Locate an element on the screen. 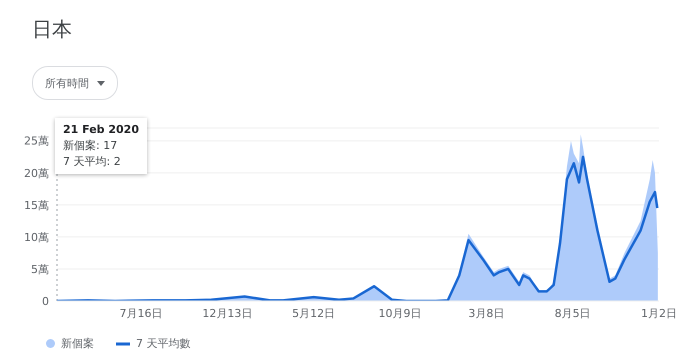 Image resolution: width=700 pixels, height=362 pixels. y-tick-label: 15萬 is located at coordinates (36, 205).